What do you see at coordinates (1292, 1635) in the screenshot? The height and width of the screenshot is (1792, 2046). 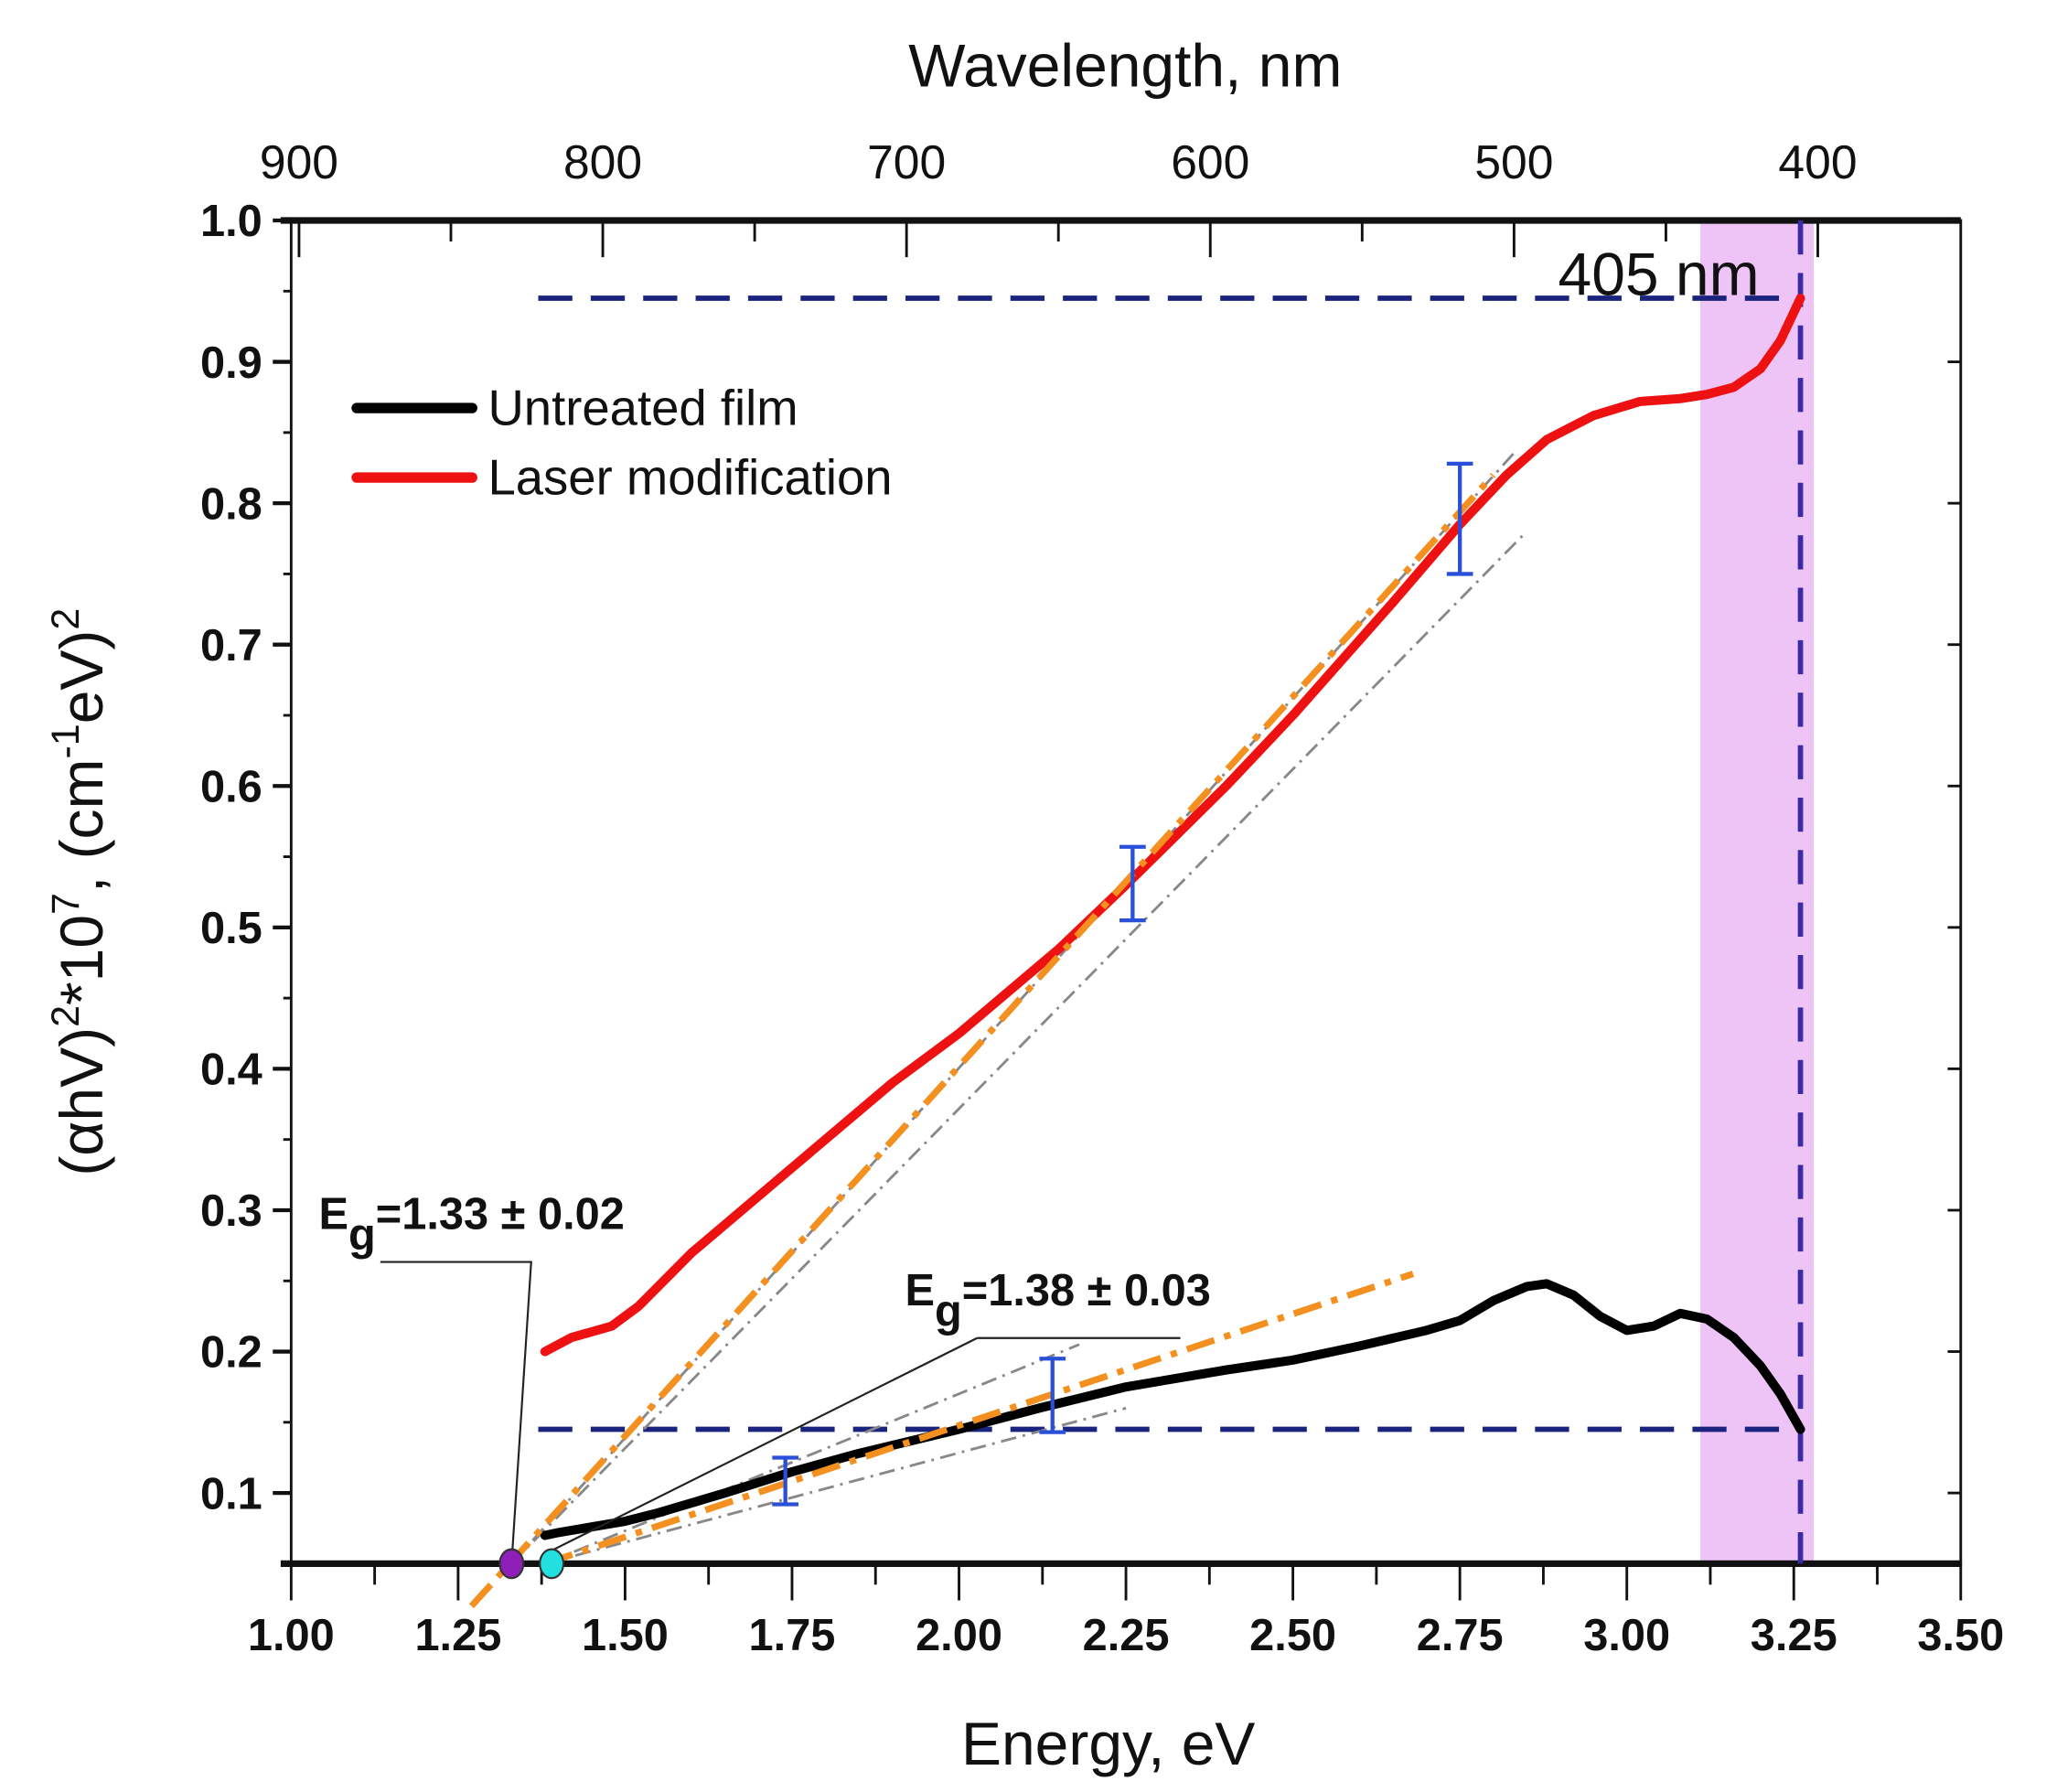 I see `x-tick-label: 2.50` at bounding box center [1292, 1635].